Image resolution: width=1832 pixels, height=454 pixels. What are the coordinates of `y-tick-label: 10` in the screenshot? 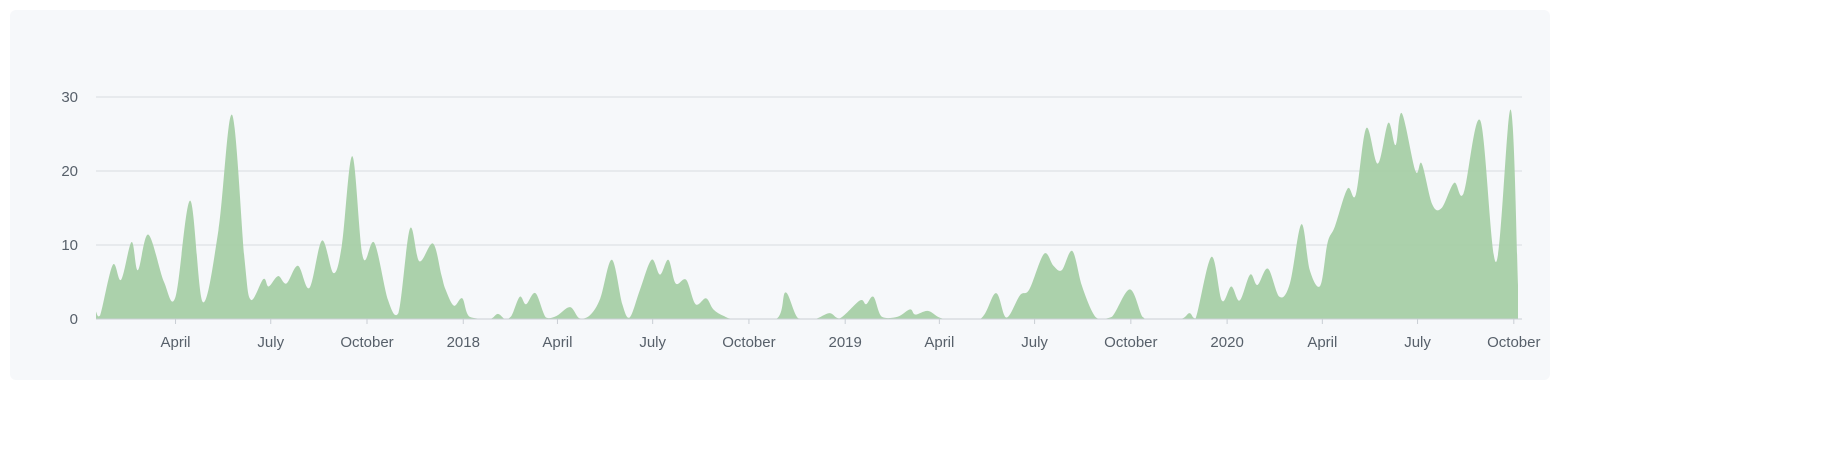 It's located at (69, 245).